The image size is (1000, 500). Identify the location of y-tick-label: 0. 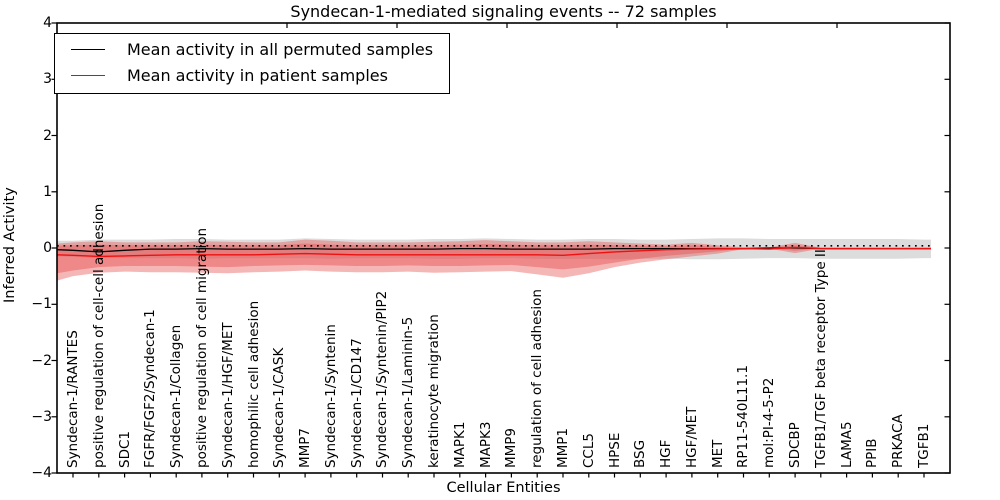
(47, 248).